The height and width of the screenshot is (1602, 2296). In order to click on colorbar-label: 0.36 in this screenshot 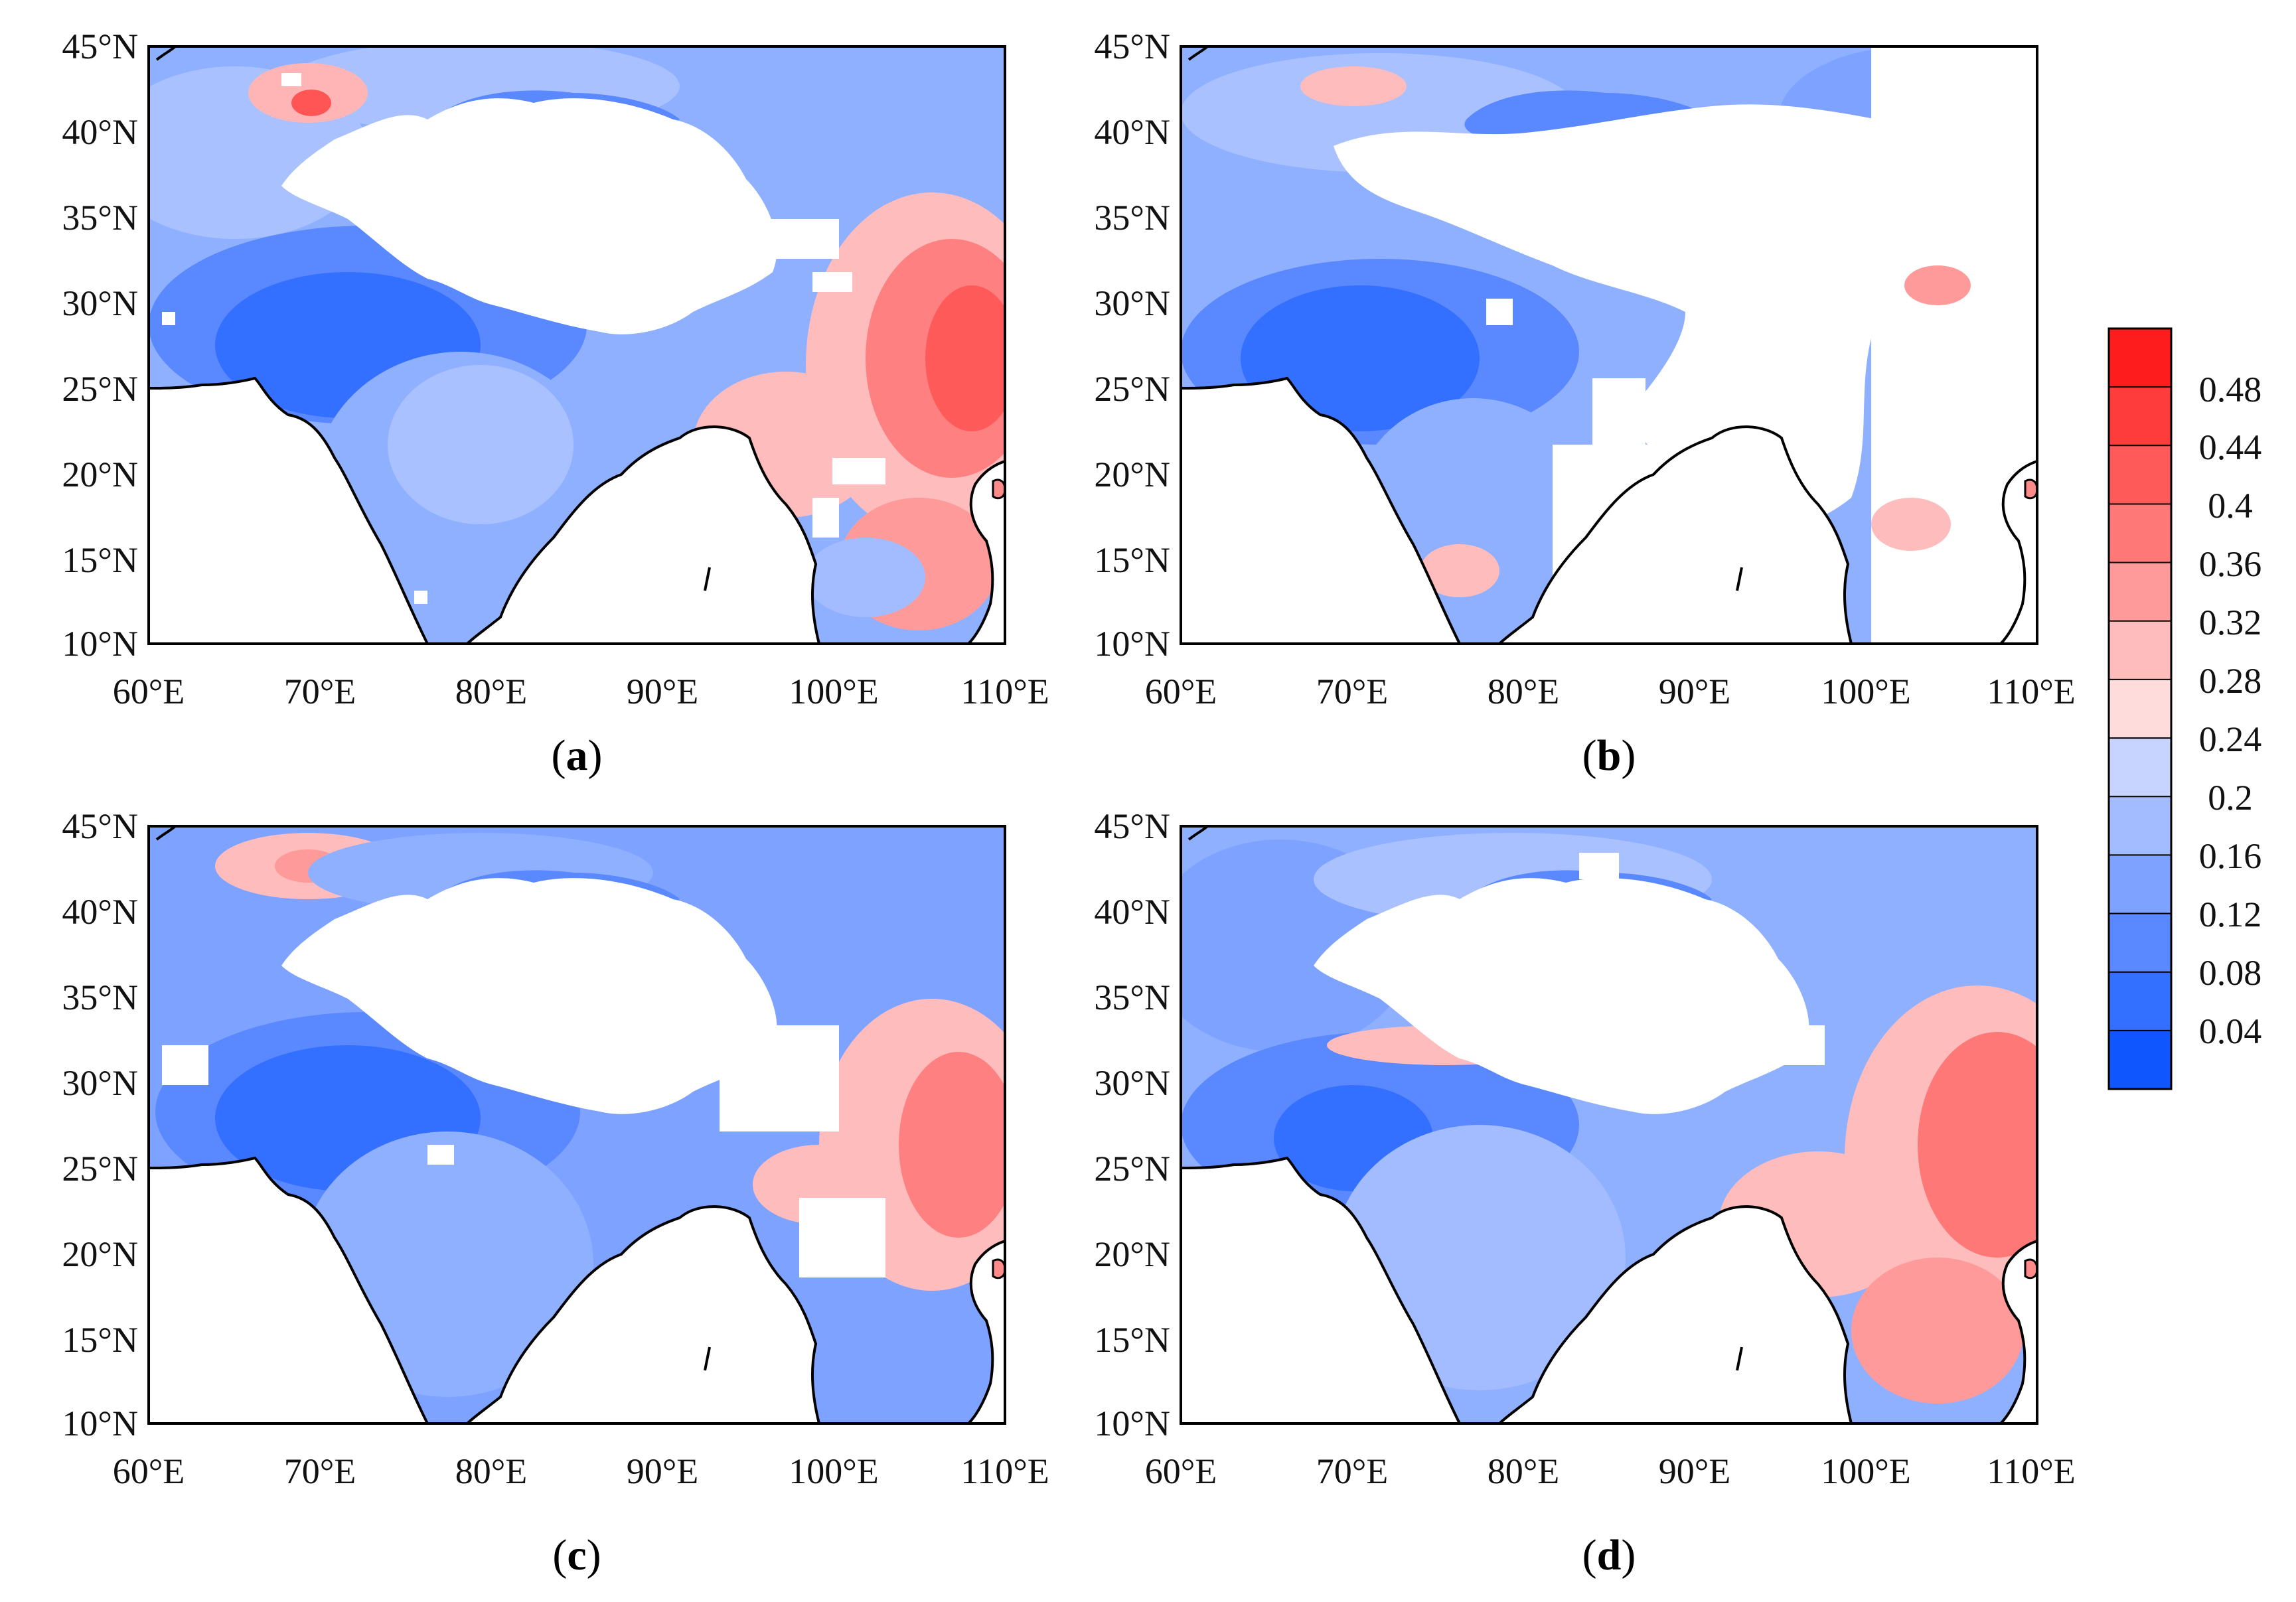, I will do `click(2230, 564)`.